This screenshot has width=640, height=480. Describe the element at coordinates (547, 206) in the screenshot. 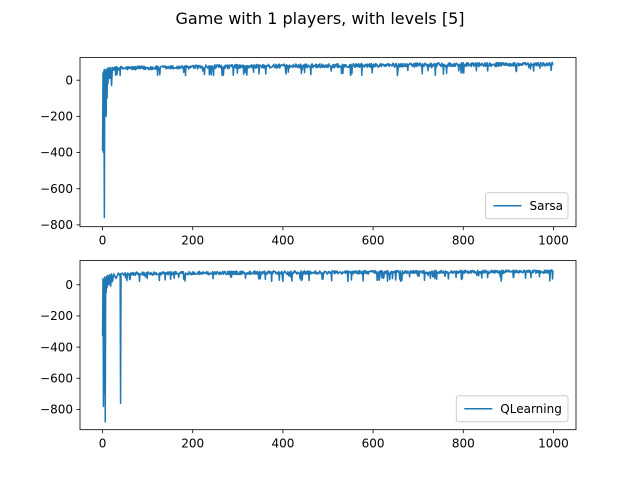

I see `legend-label-sarsa: Sarsa` at that location.